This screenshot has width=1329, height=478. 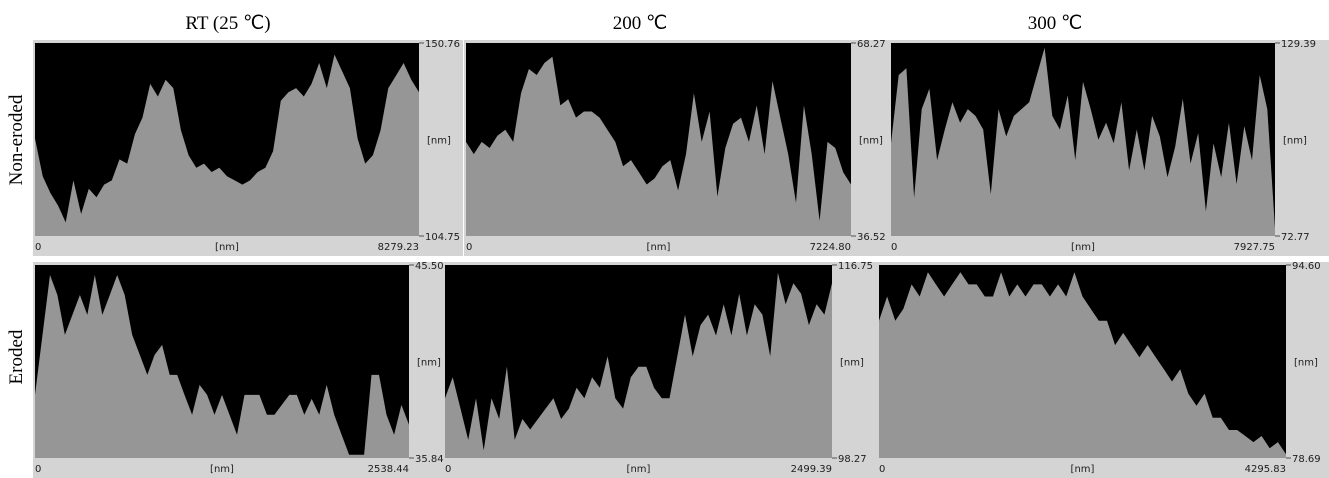 I want to click on x-max-label: 4295.83, so click(x=1265, y=469).